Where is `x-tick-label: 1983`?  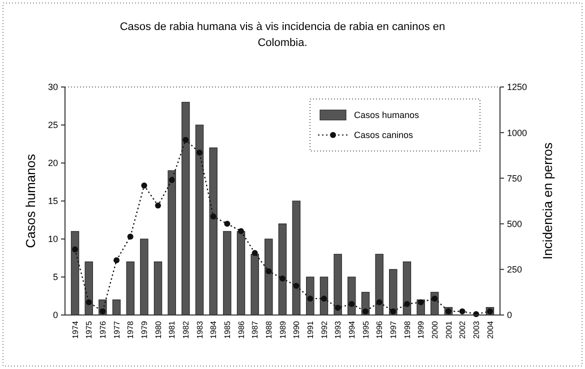 x-tick-label: 1983 is located at coordinates (199, 329).